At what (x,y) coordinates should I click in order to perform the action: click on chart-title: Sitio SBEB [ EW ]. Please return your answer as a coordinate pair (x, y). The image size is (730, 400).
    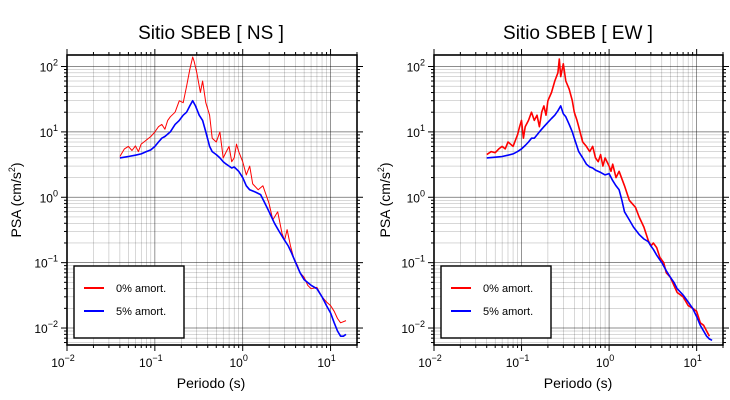
    Looking at the image, I should click on (578, 33).